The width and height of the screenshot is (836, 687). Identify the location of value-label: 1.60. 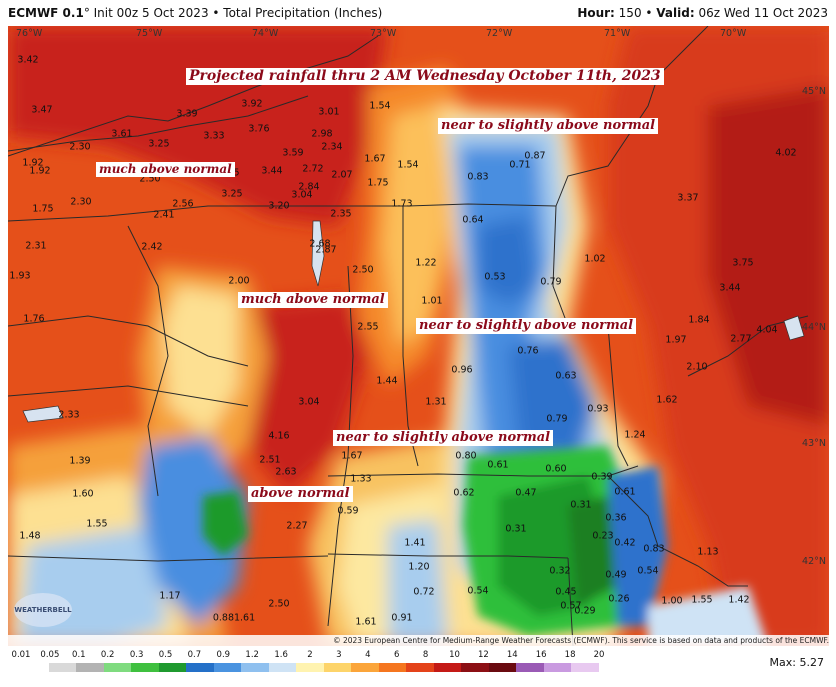
(83, 494).